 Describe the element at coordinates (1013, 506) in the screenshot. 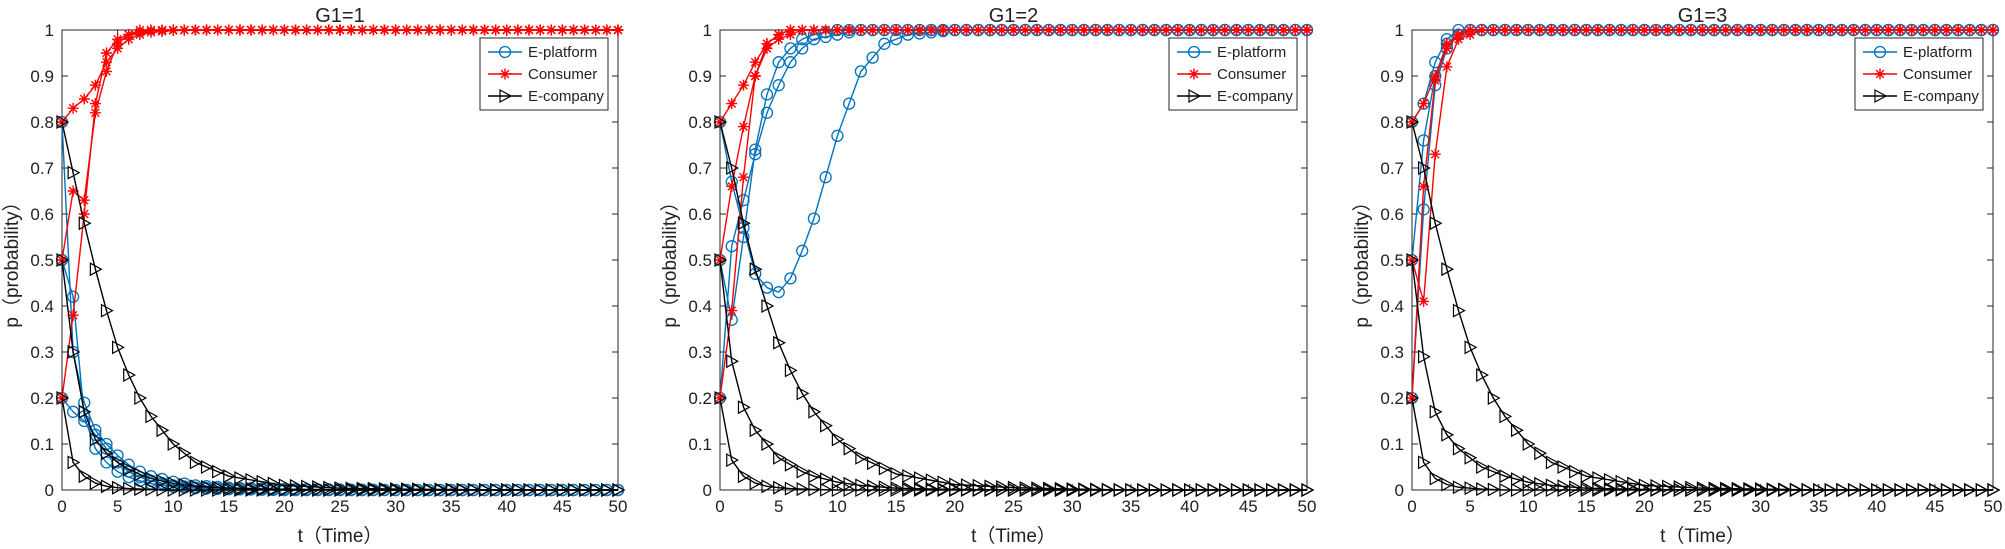

I see `x-tick-label: 25` at that location.